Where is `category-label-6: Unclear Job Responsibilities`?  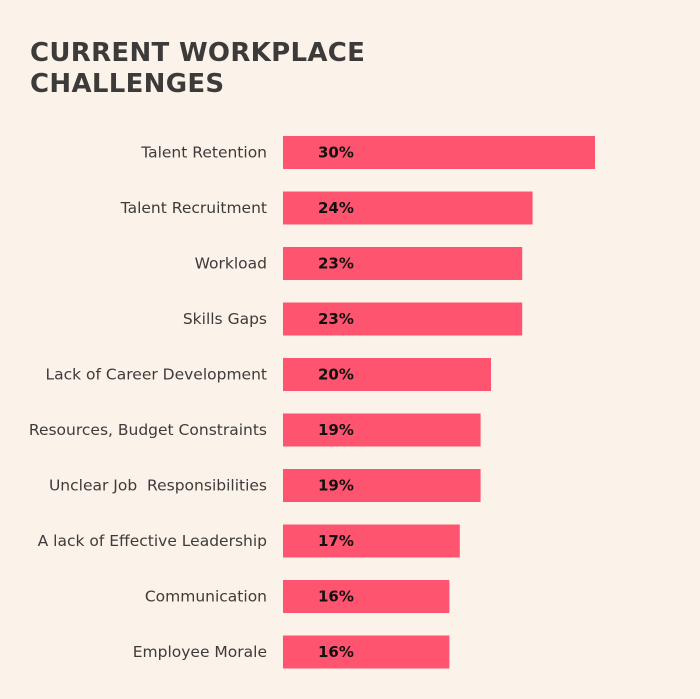 category-label-6: Unclear Job Responsibilities is located at coordinates (158, 486).